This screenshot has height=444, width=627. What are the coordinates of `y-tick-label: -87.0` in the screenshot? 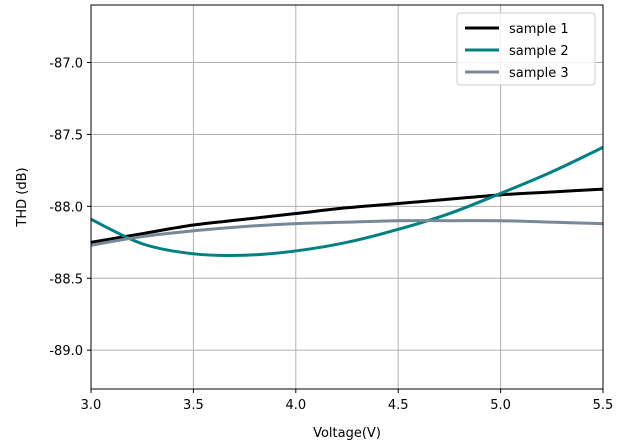 It's located at (66, 64).